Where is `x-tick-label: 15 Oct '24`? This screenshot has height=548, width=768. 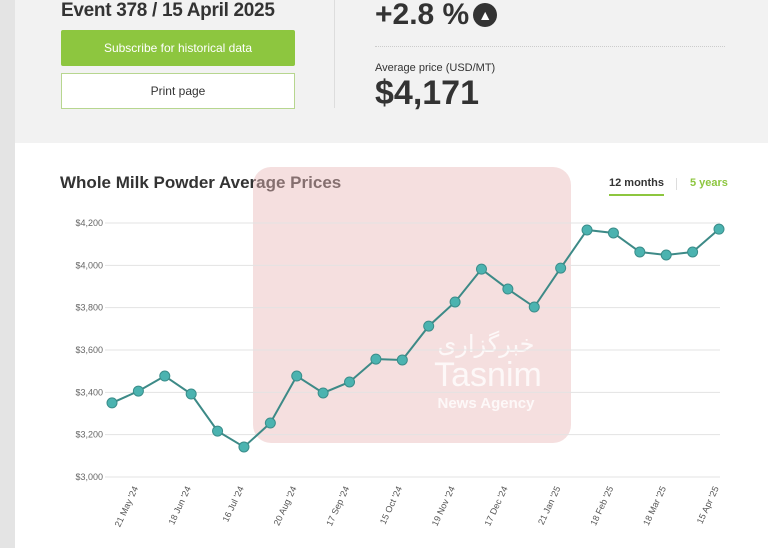
x-tick-label: 15 Oct '24 is located at coordinates (391, 505).